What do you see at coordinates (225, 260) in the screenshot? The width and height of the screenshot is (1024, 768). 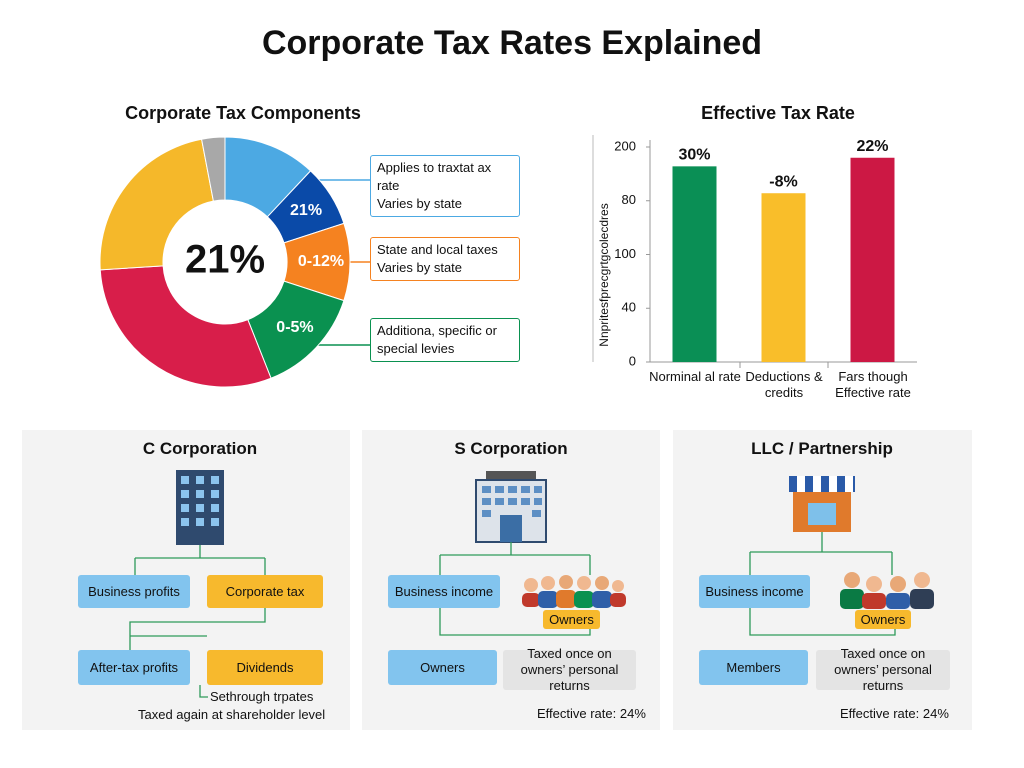 I see `center-label: 21%` at bounding box center [225, 260].